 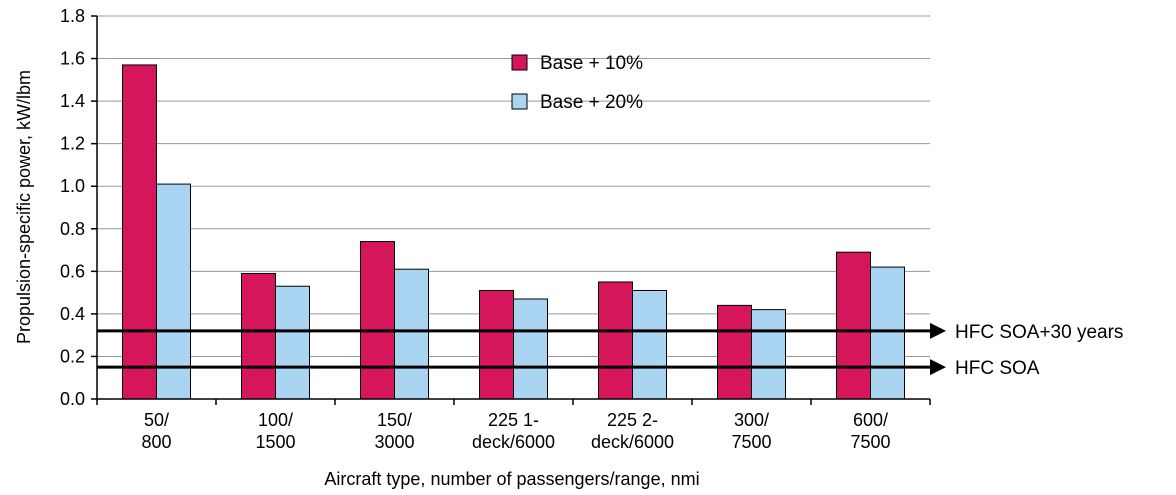 I want to click on reference-lines: HFC SOA+30 years HFC SOA, so click(x=610, y=350).